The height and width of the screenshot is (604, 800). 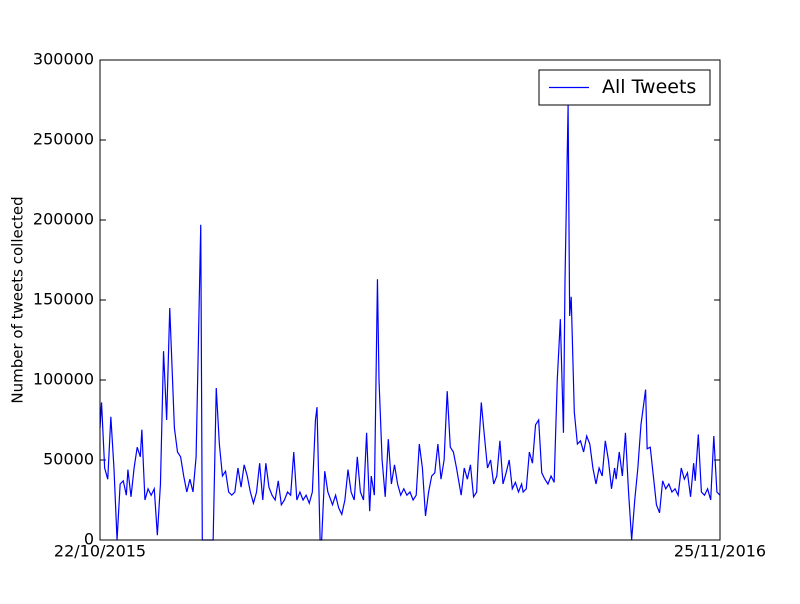 What do you see at coordinates (89, 539) in the screenshot?
I see `y-tick-label: 0` at bounding box center [89, 539].